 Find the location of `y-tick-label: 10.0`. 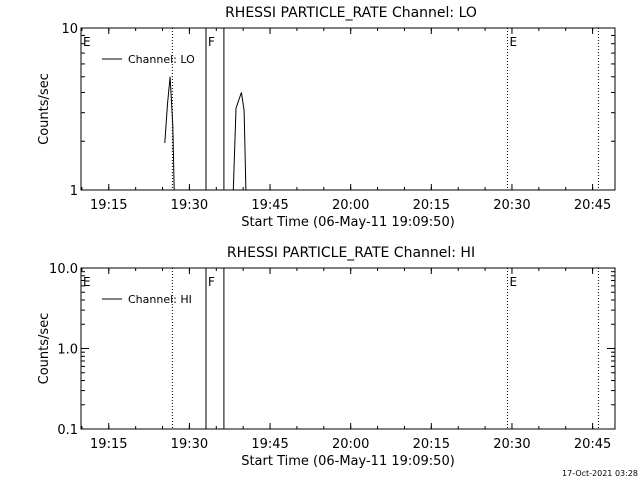

y-tick-label: 10.0 is located at coordinates (63, 269).